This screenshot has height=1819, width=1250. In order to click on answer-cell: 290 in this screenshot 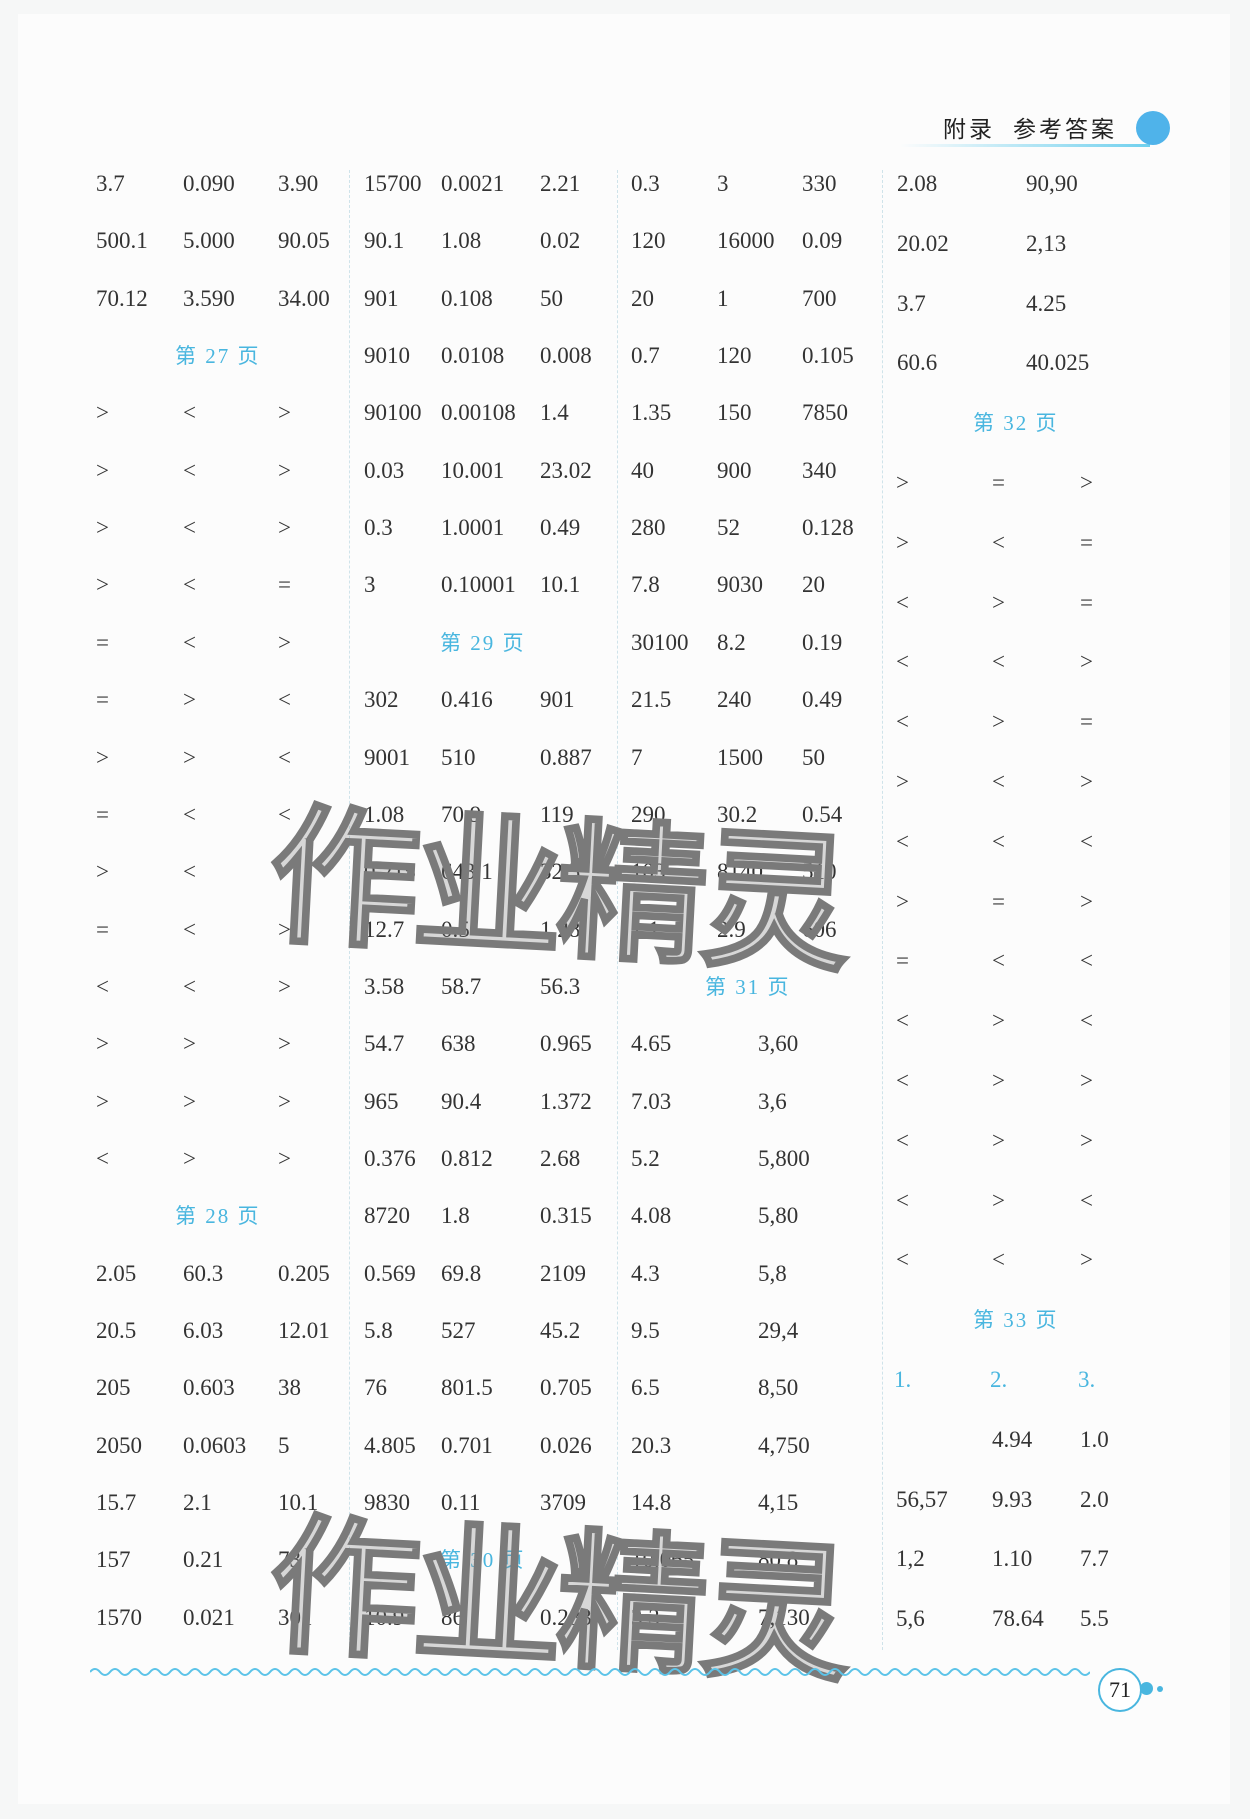, I will do `click(648, 814)`.